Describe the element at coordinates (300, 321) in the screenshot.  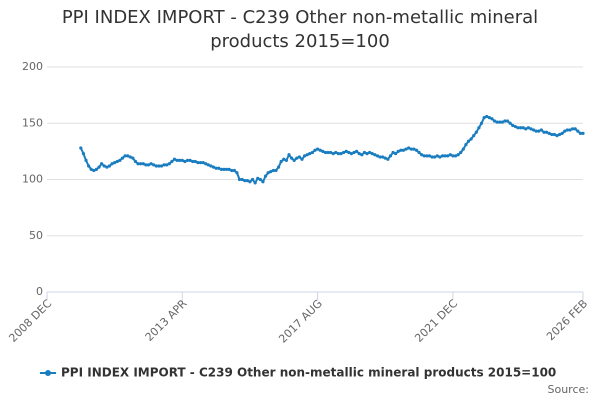
I see `x-tick-label: 2017 AUG` at that location.